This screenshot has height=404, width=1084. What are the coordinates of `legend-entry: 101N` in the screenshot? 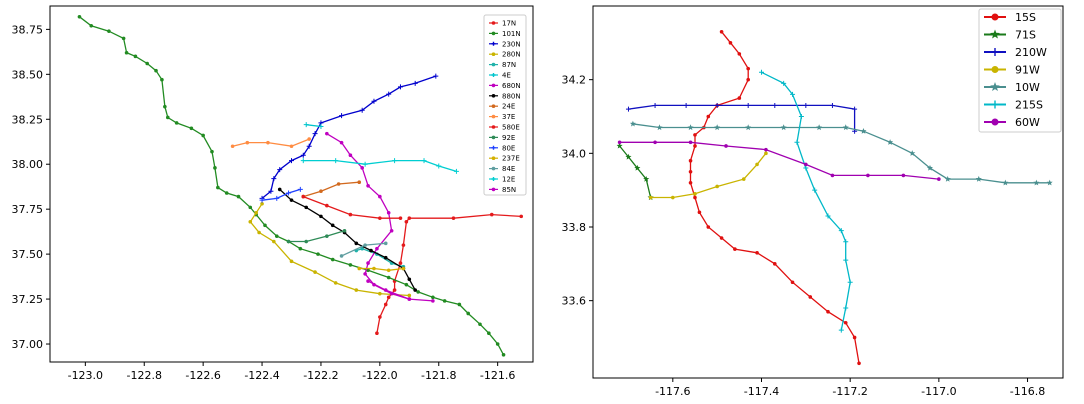 It's located at (505, 34).